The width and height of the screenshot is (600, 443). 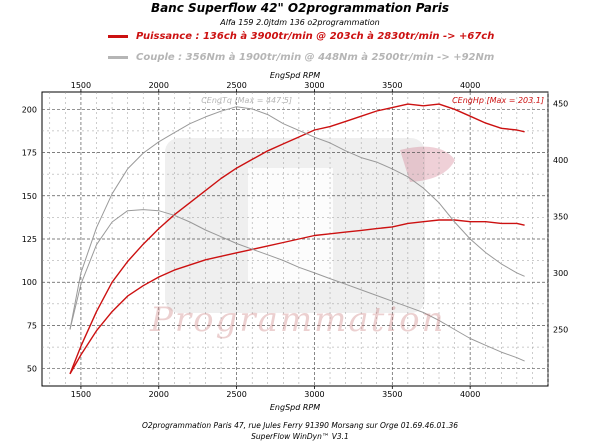 What do you see at coordinates (29, 196) in the screenshot?
I see `y-left-tick-label: 150` at bounding box center [29, 196].